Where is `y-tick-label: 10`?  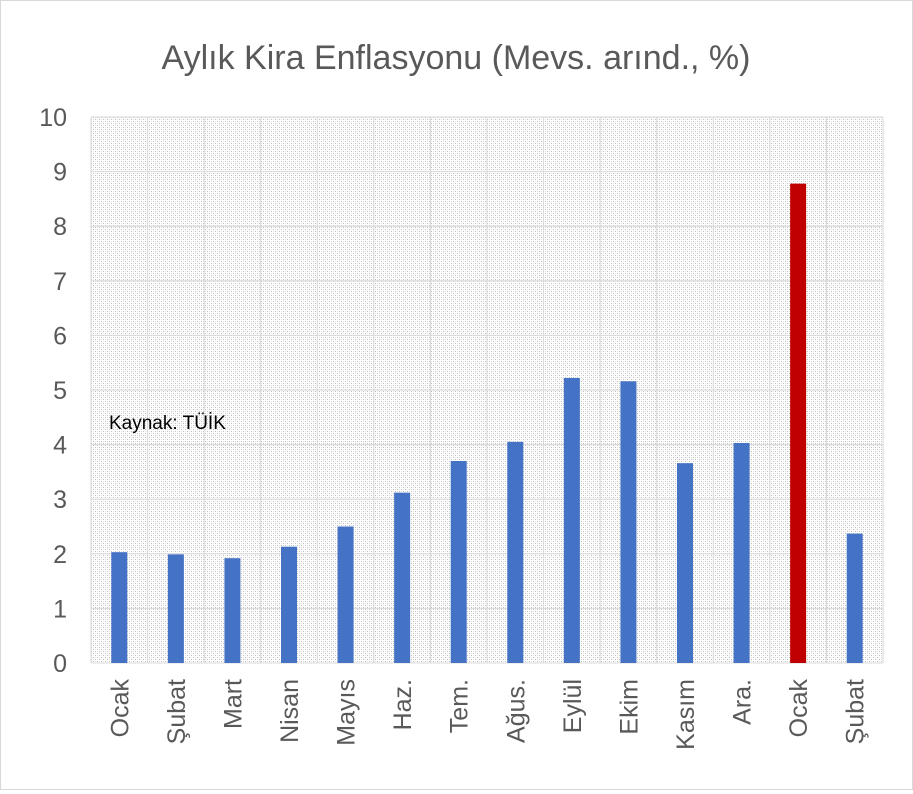 y-tick-label: 10 is located at coordinates (53, 118).